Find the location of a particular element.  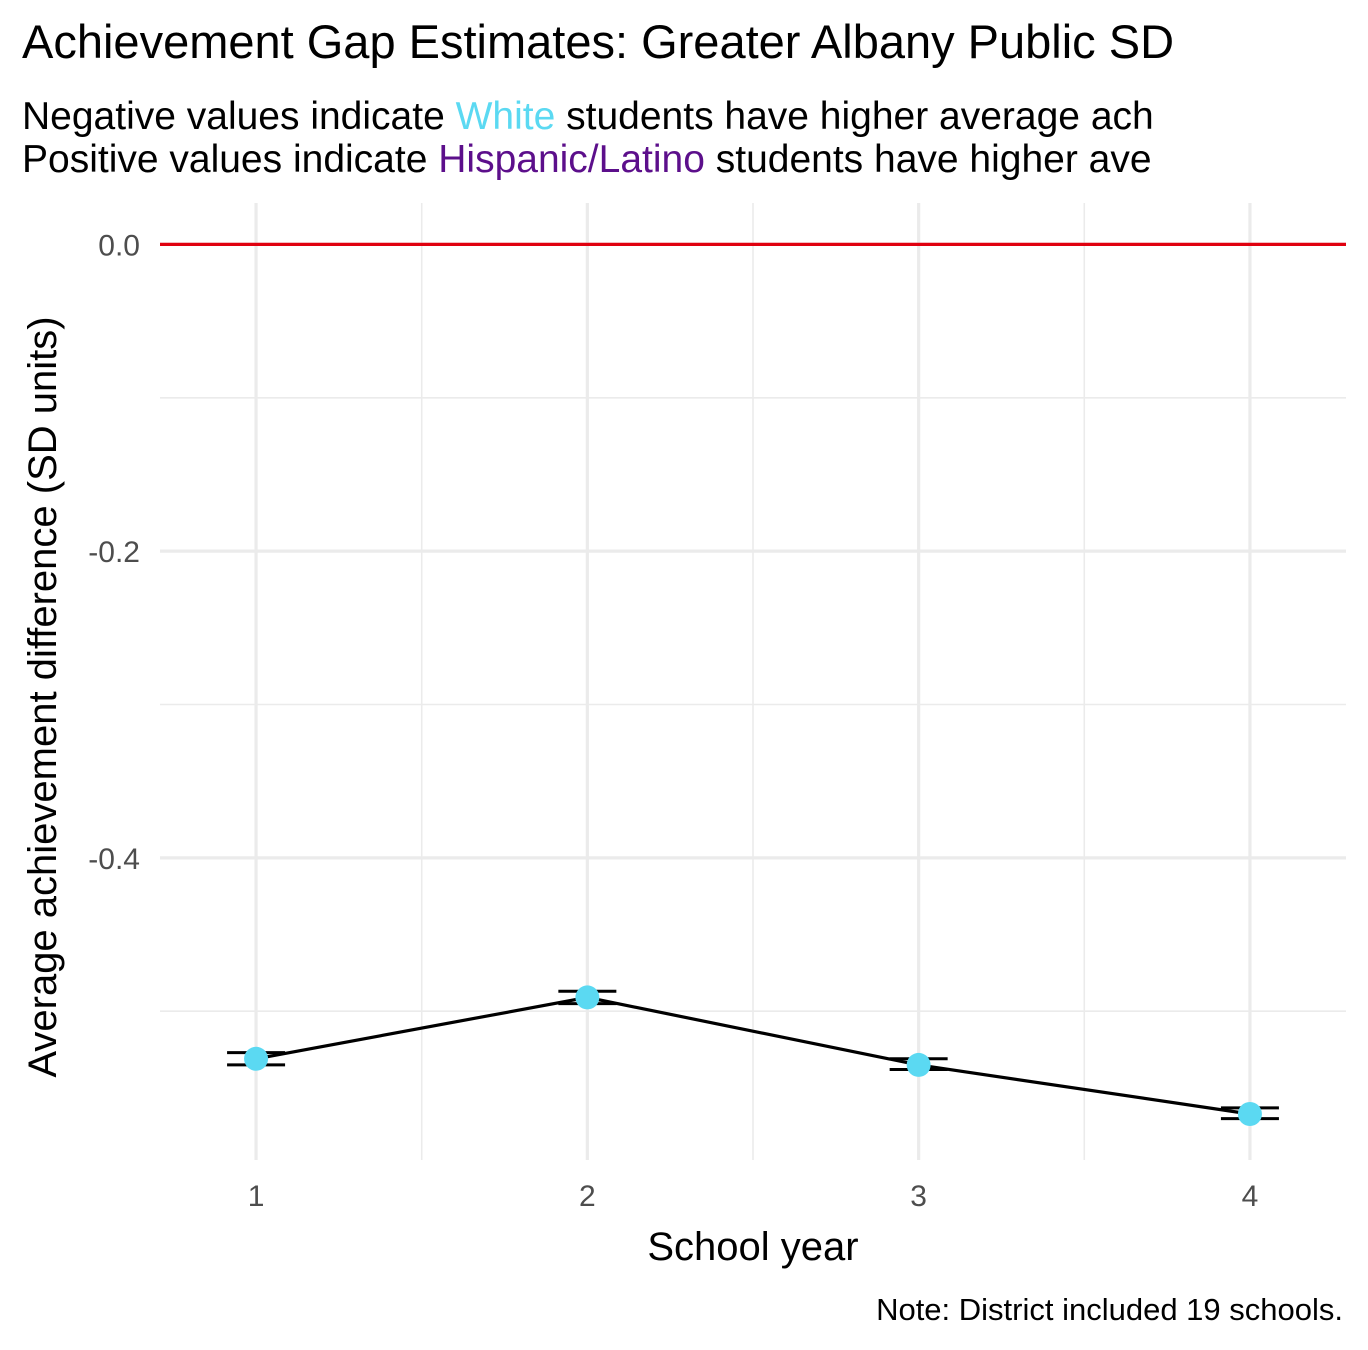

subtitle-2-group: Hispanic/Latino is located at coordinates (571, 159).